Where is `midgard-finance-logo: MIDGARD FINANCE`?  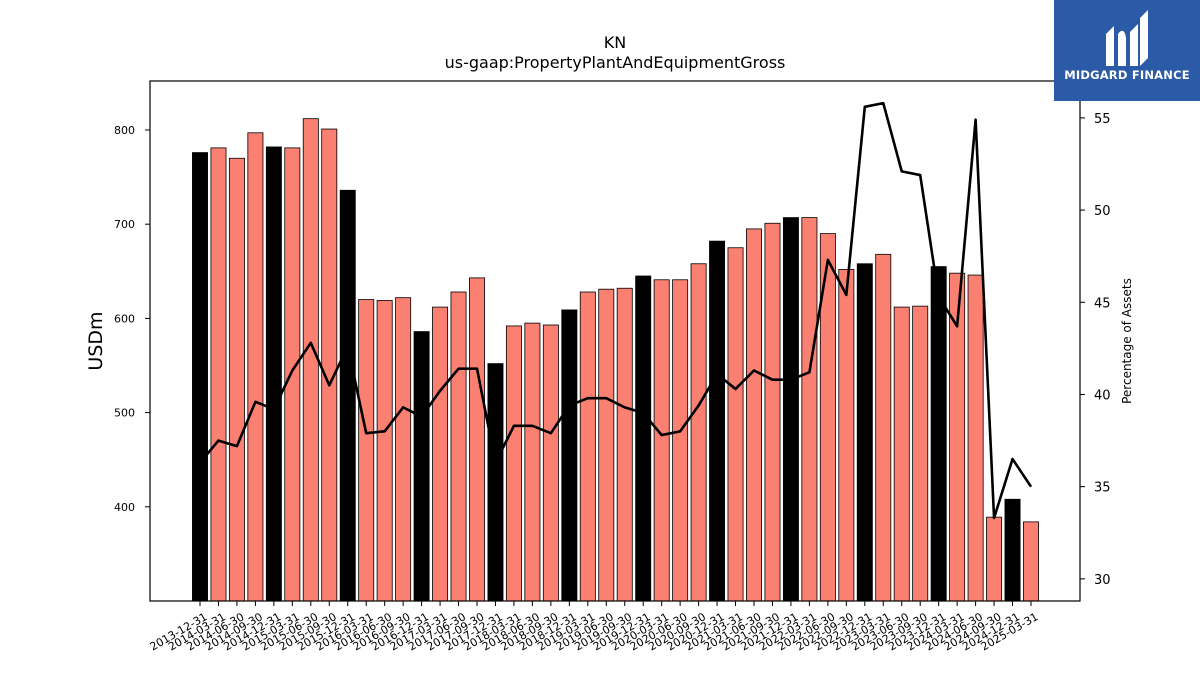 midgard-finance-logo: MIDGARD FINANCE is located at coordinates (1127, 50).